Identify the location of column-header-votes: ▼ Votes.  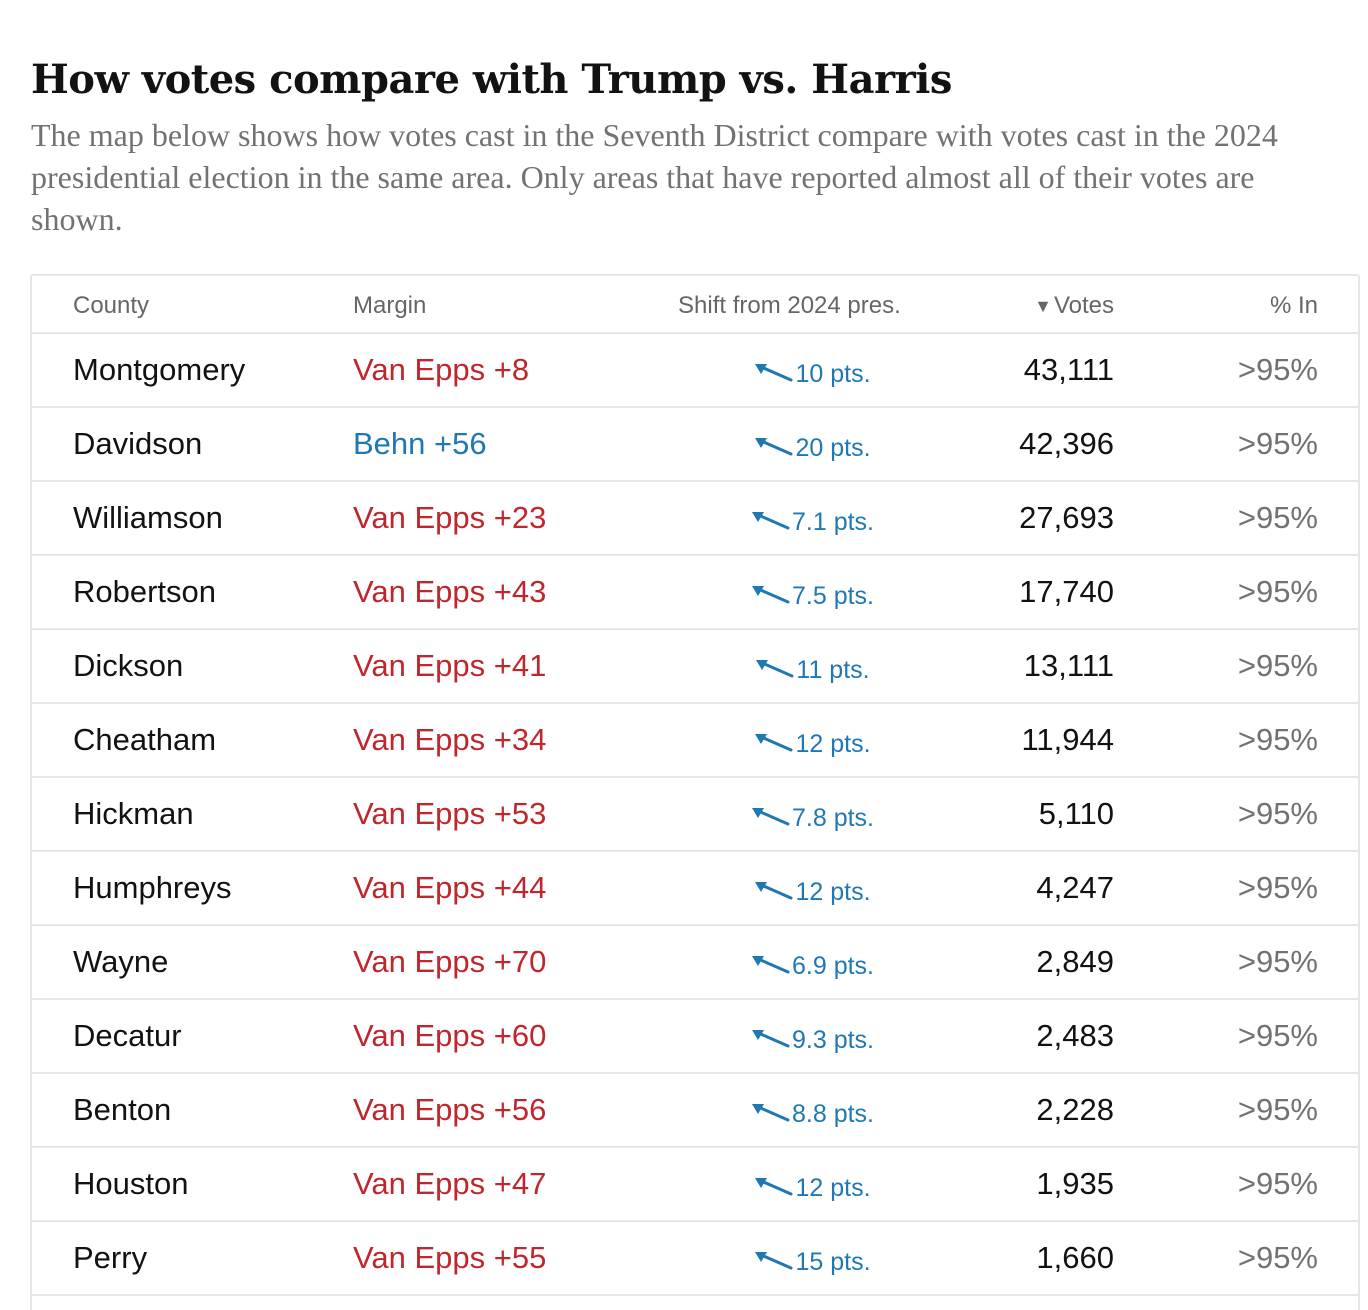
(1074, 306).